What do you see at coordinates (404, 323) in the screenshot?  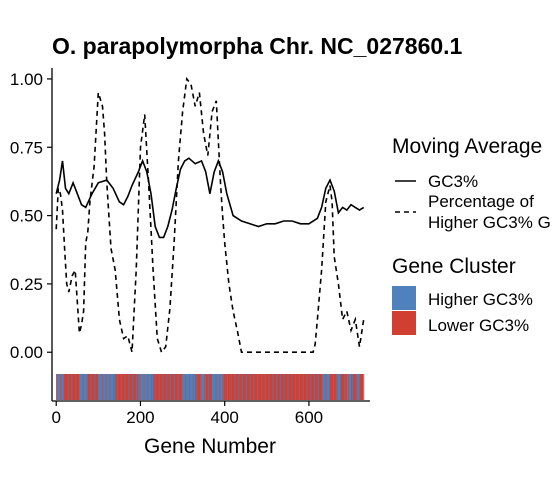 I see `legend-swatch-lower` at bounding box center [404, 323].